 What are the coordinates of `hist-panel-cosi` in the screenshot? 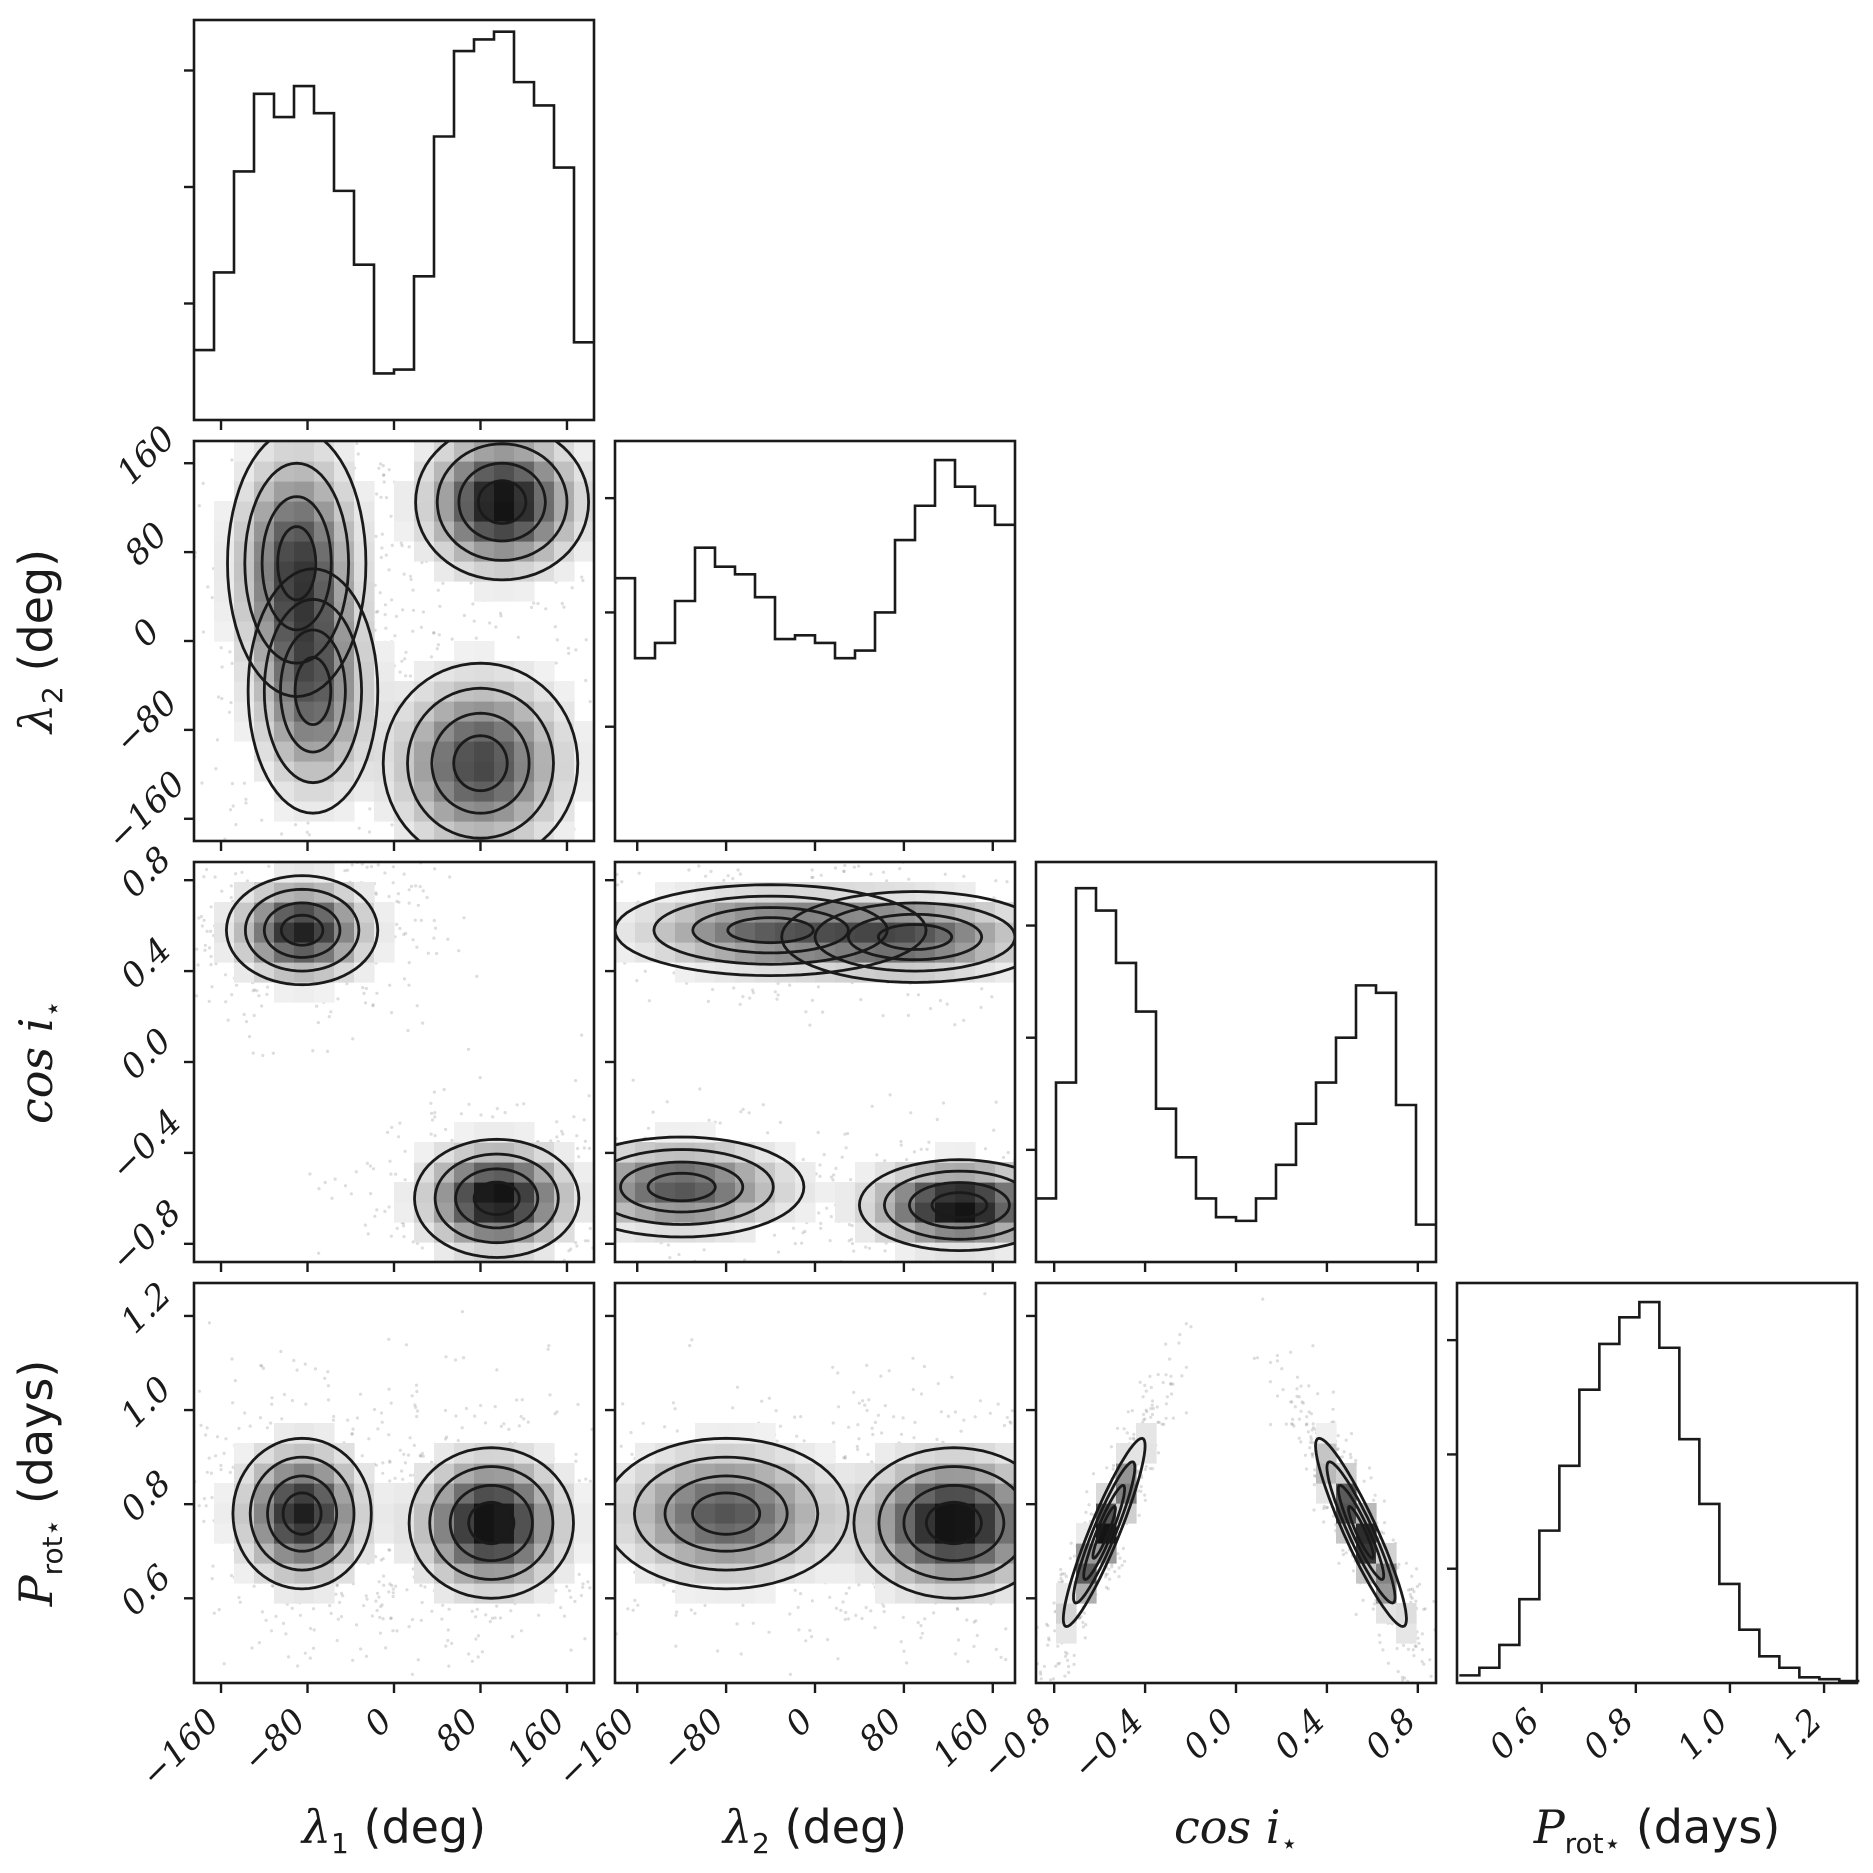 It's located at (1232, 1062).